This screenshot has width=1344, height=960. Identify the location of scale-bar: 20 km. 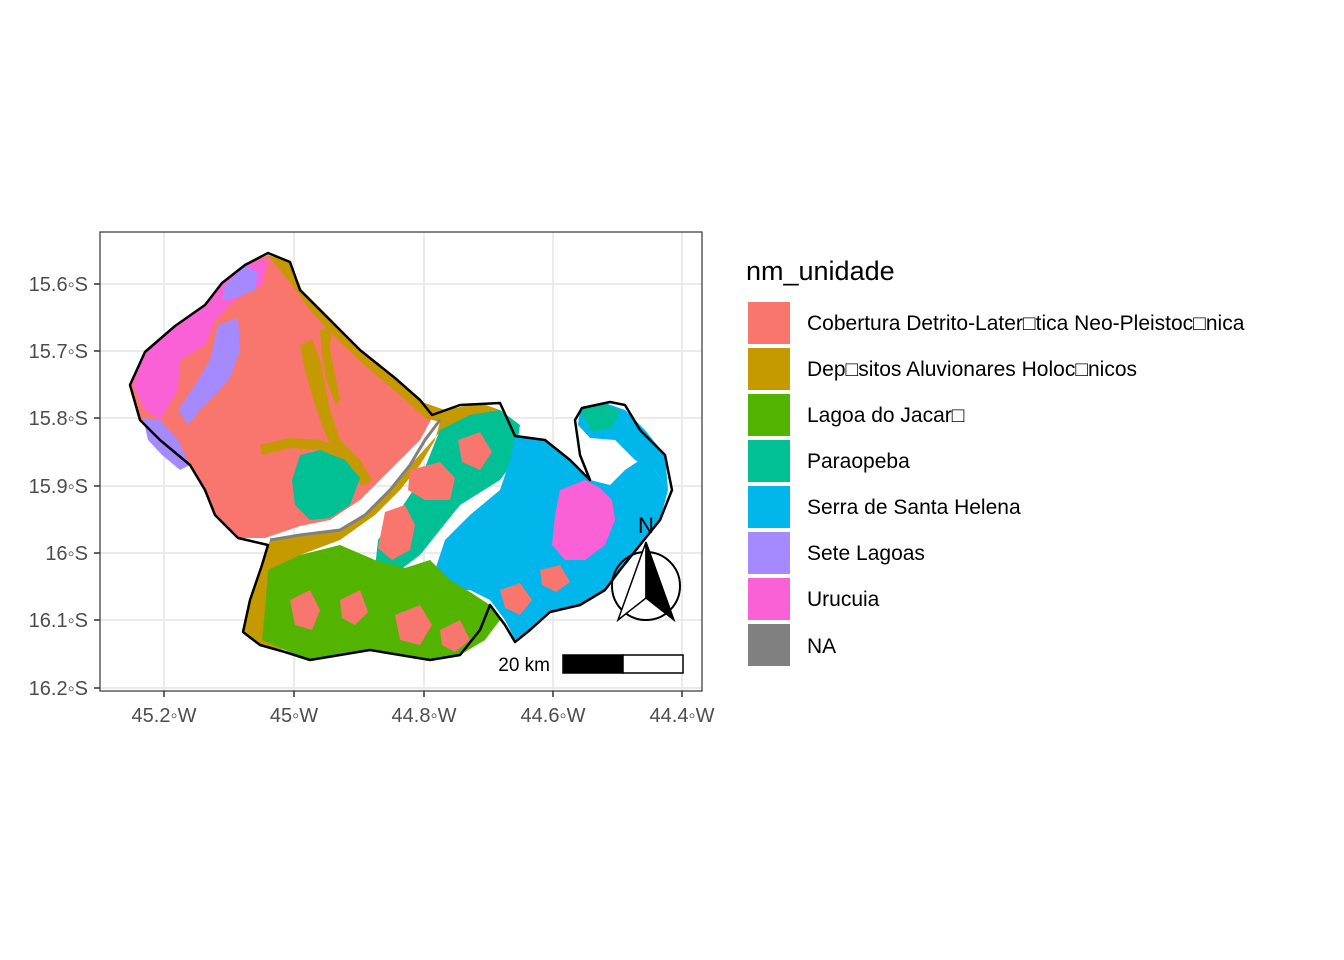
(591, 665).